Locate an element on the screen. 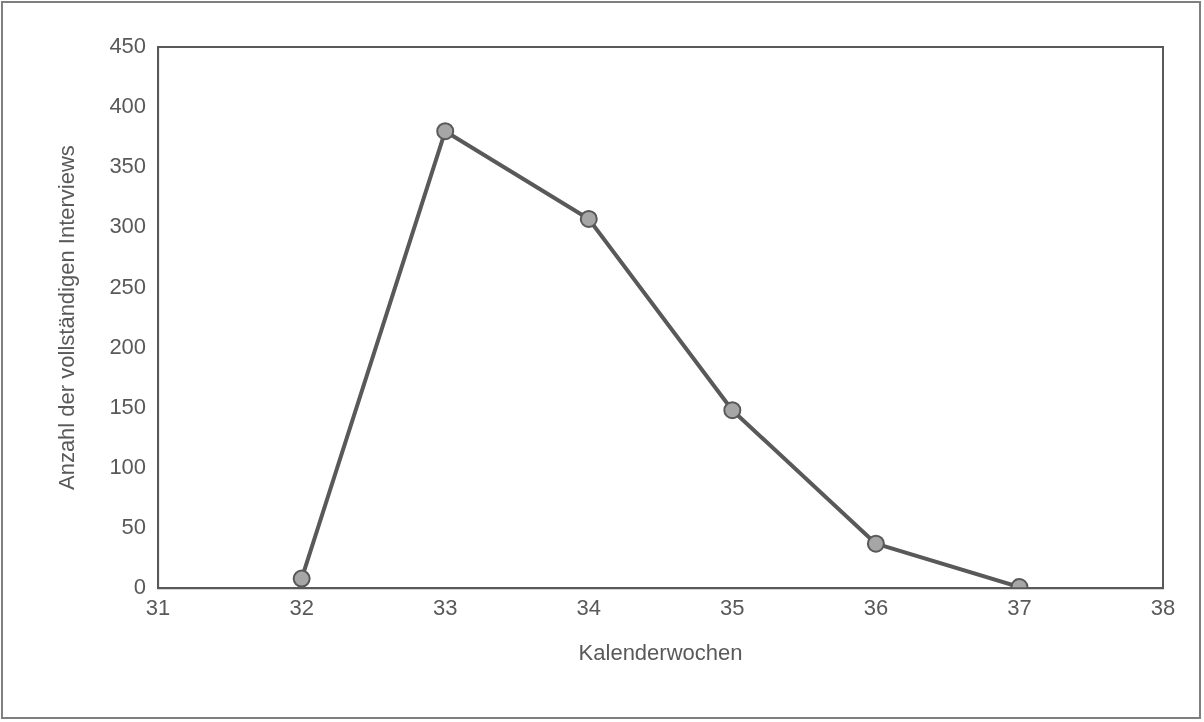 This screenshot has width=1204, height=722. y-tick-label: 450 is located at coordinates (128, 46).